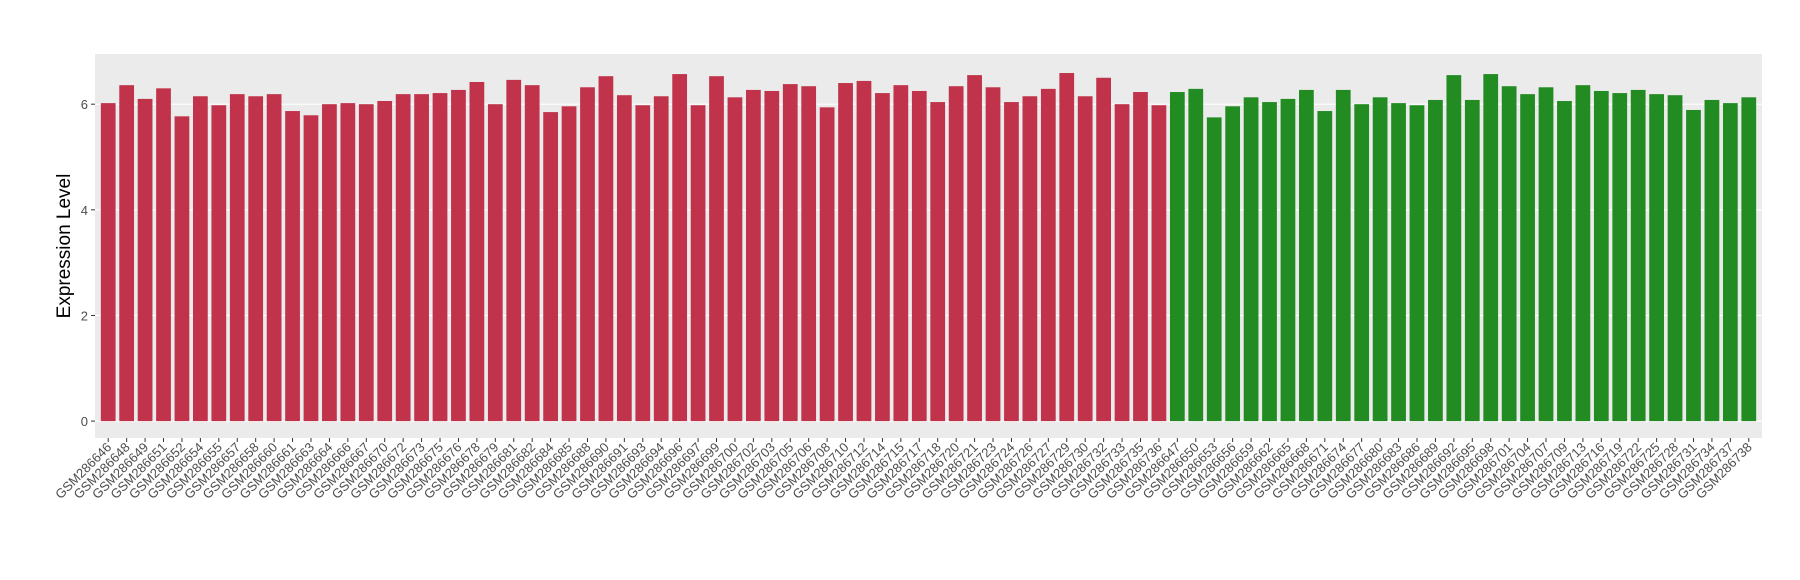  I want to click on y-tick-label: 0, so click(84, 421).